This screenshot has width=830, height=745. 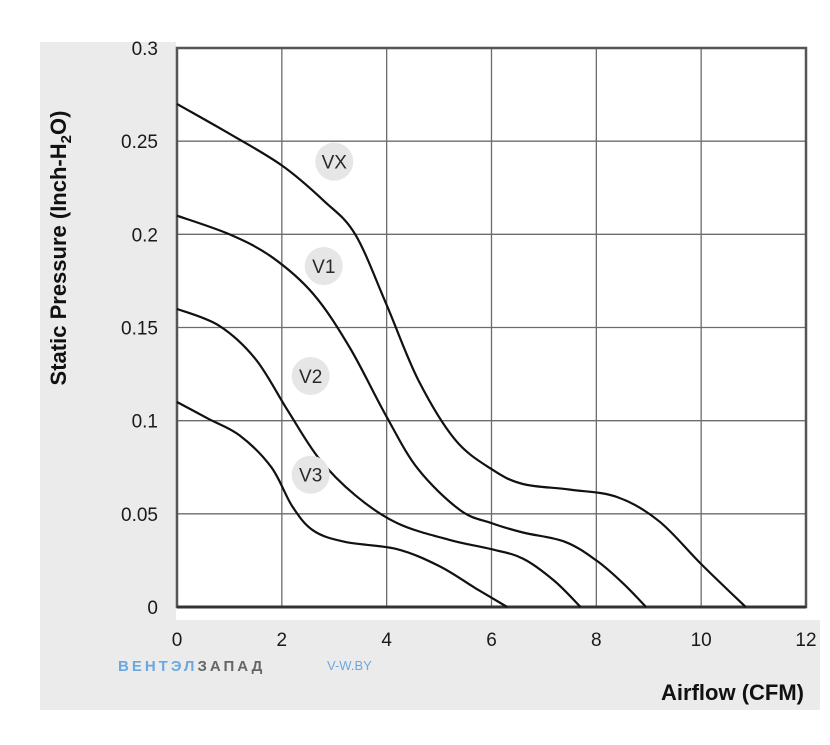 I want to click on y-tick-label: 0.05, so click(x=139, y=515).